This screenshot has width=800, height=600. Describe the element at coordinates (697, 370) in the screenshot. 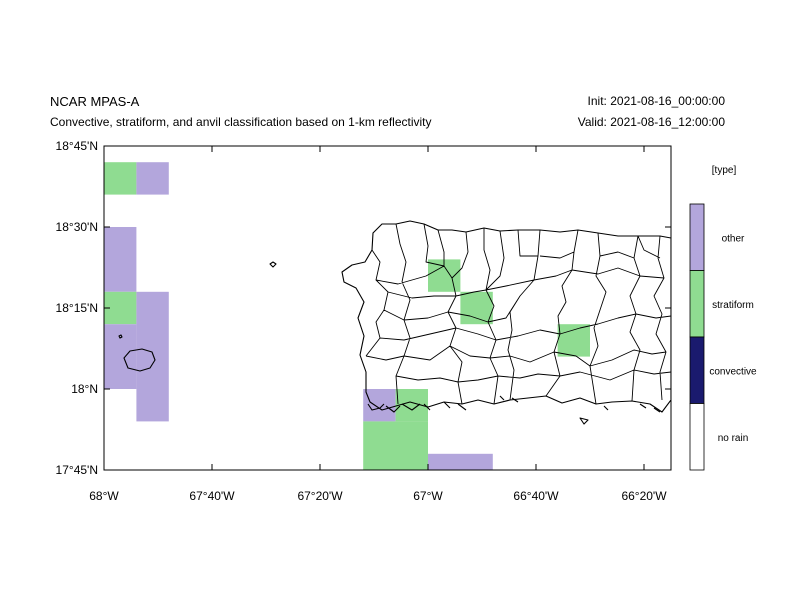

I see `legend-swatch-convective` at that location.